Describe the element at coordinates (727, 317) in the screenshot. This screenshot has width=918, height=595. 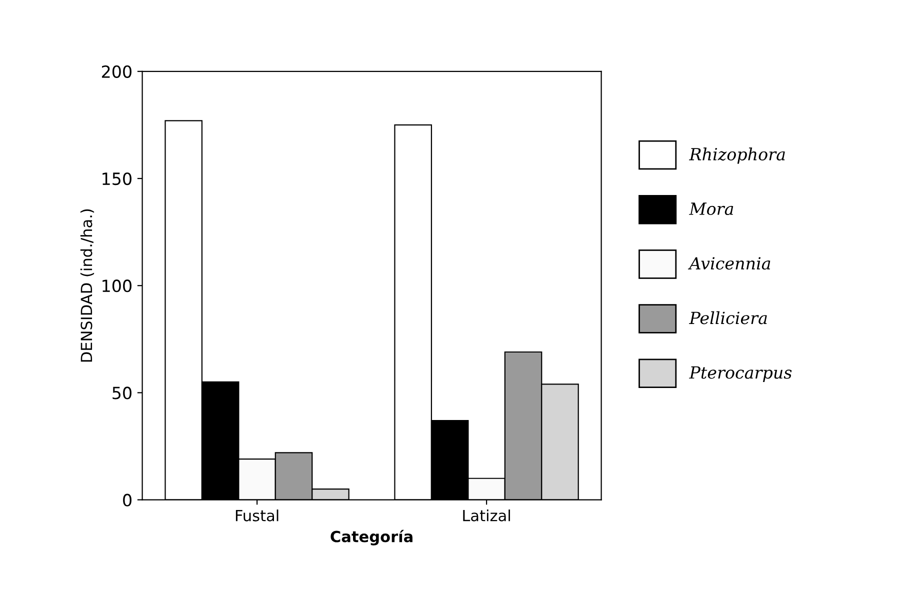
I see `legend-label: Pelliciera` at that location.